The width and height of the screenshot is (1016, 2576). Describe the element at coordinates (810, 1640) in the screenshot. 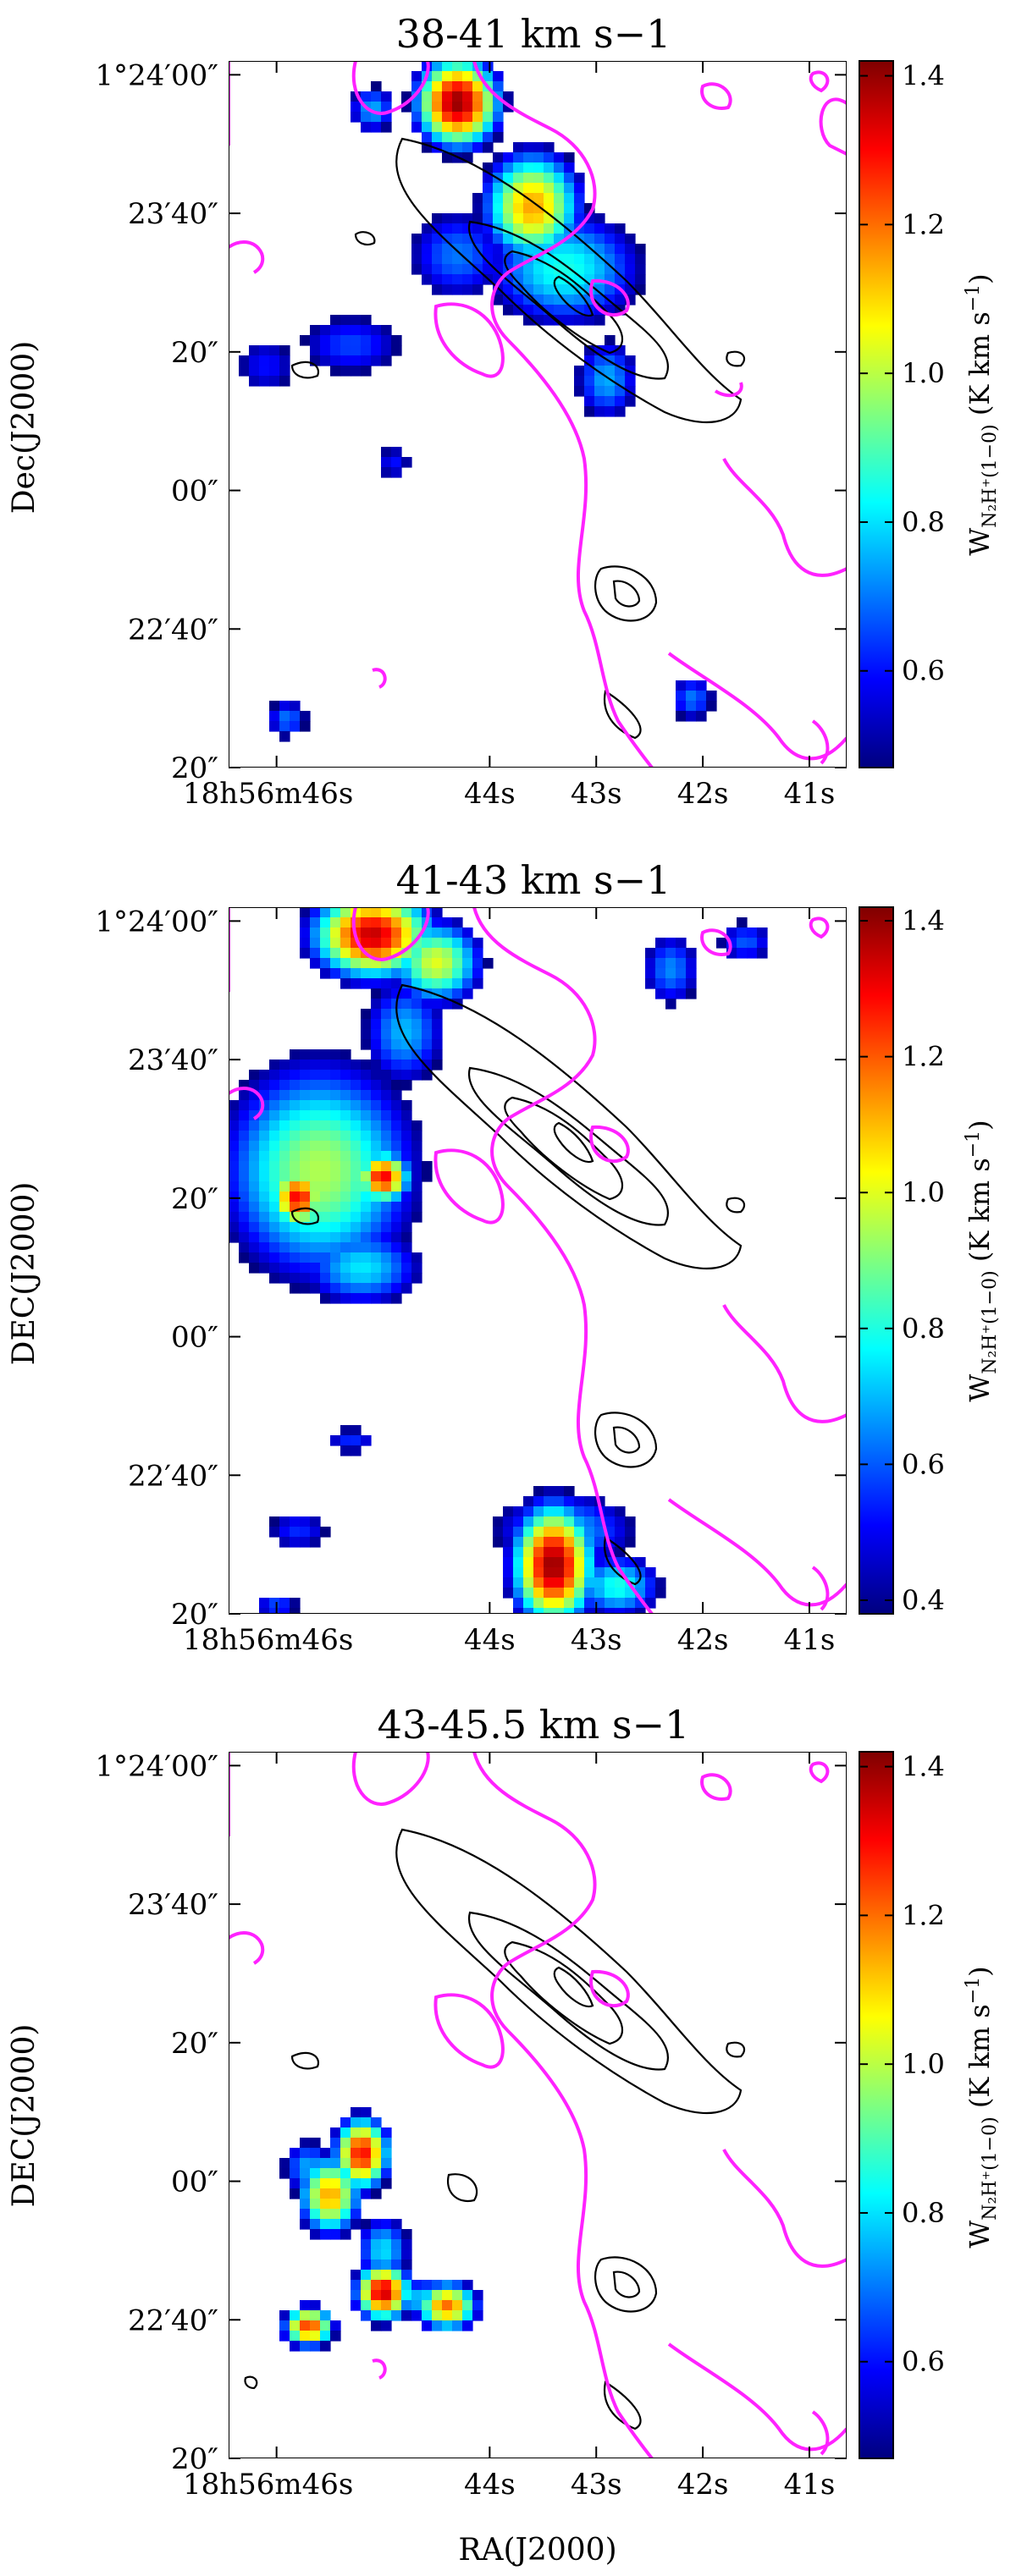

I see `x-tick-label: 41s` at that location.